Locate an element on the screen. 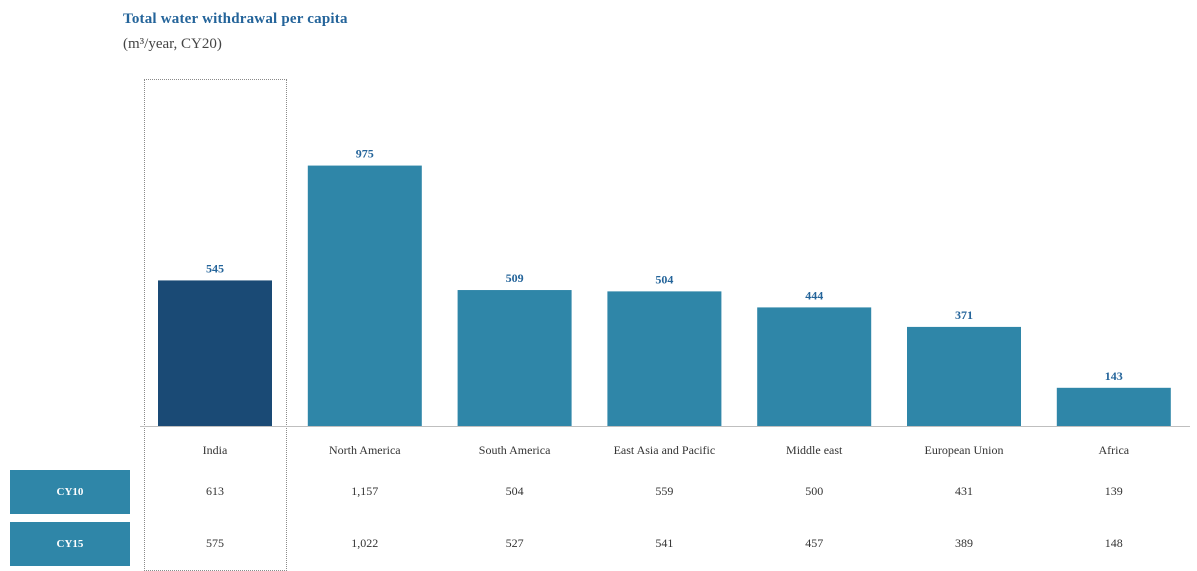 Image resolution: width=1197 pixels, height=571 pixels. row-header-cy15: CY15 is located at coordinates (70, 544).